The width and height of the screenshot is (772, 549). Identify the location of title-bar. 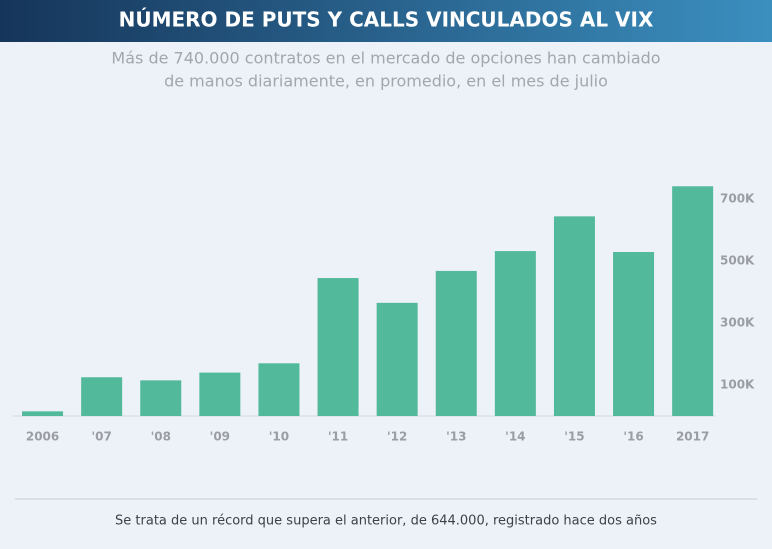
(386, 21).